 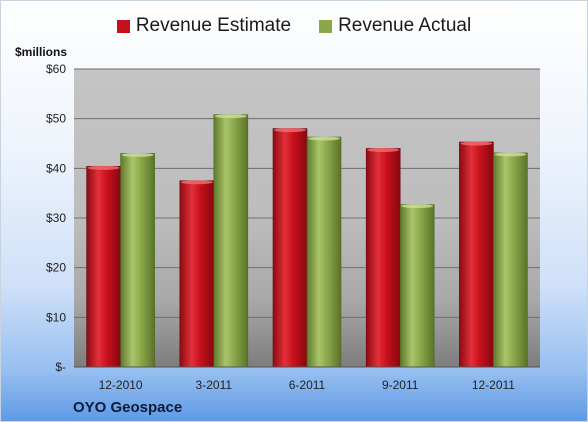 I want to click on y-tick-label: $40, so click(x=56, y=168).